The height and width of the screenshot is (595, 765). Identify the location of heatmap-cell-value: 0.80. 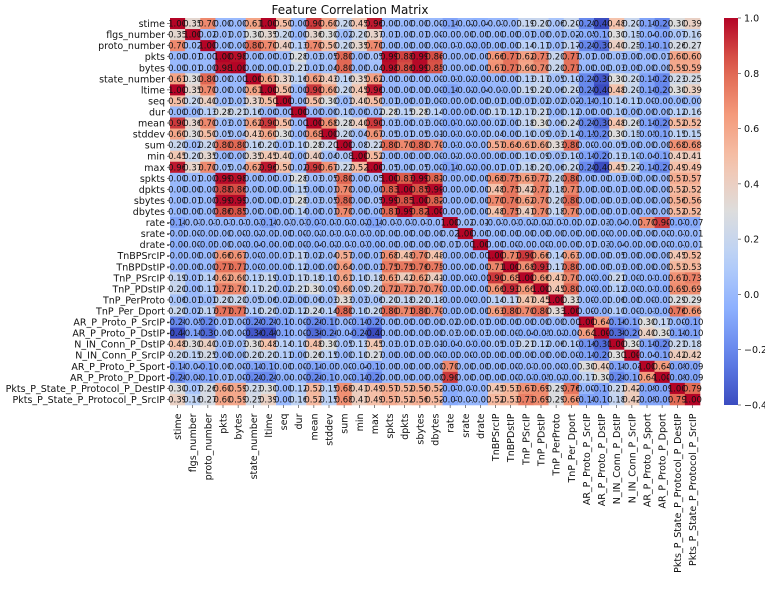
(419, 146).